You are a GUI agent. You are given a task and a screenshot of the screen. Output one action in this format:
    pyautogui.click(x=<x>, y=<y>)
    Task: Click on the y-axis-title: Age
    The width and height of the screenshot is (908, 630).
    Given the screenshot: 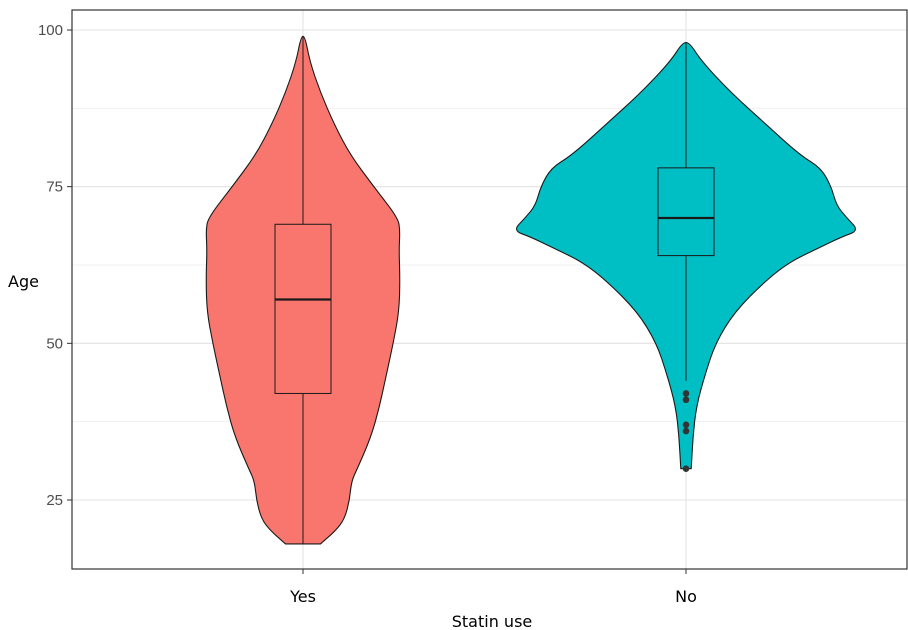 What is the action you would take?
    pyautogui.click(x=23, y=281)
    